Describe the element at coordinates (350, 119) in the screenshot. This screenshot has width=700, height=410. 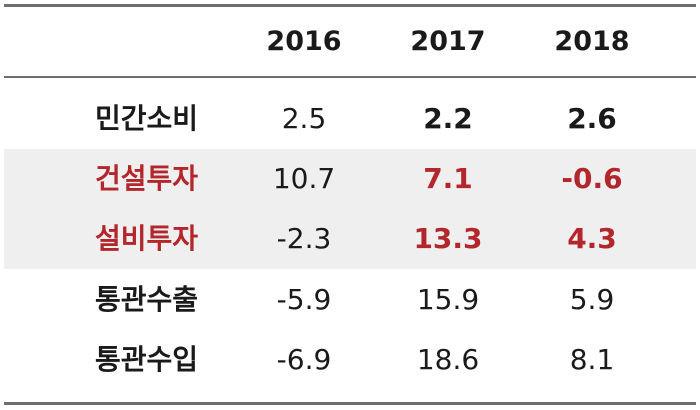
I see `table-row-private-consumption: 민간소비 2.5 2.2 2.6` at that location.